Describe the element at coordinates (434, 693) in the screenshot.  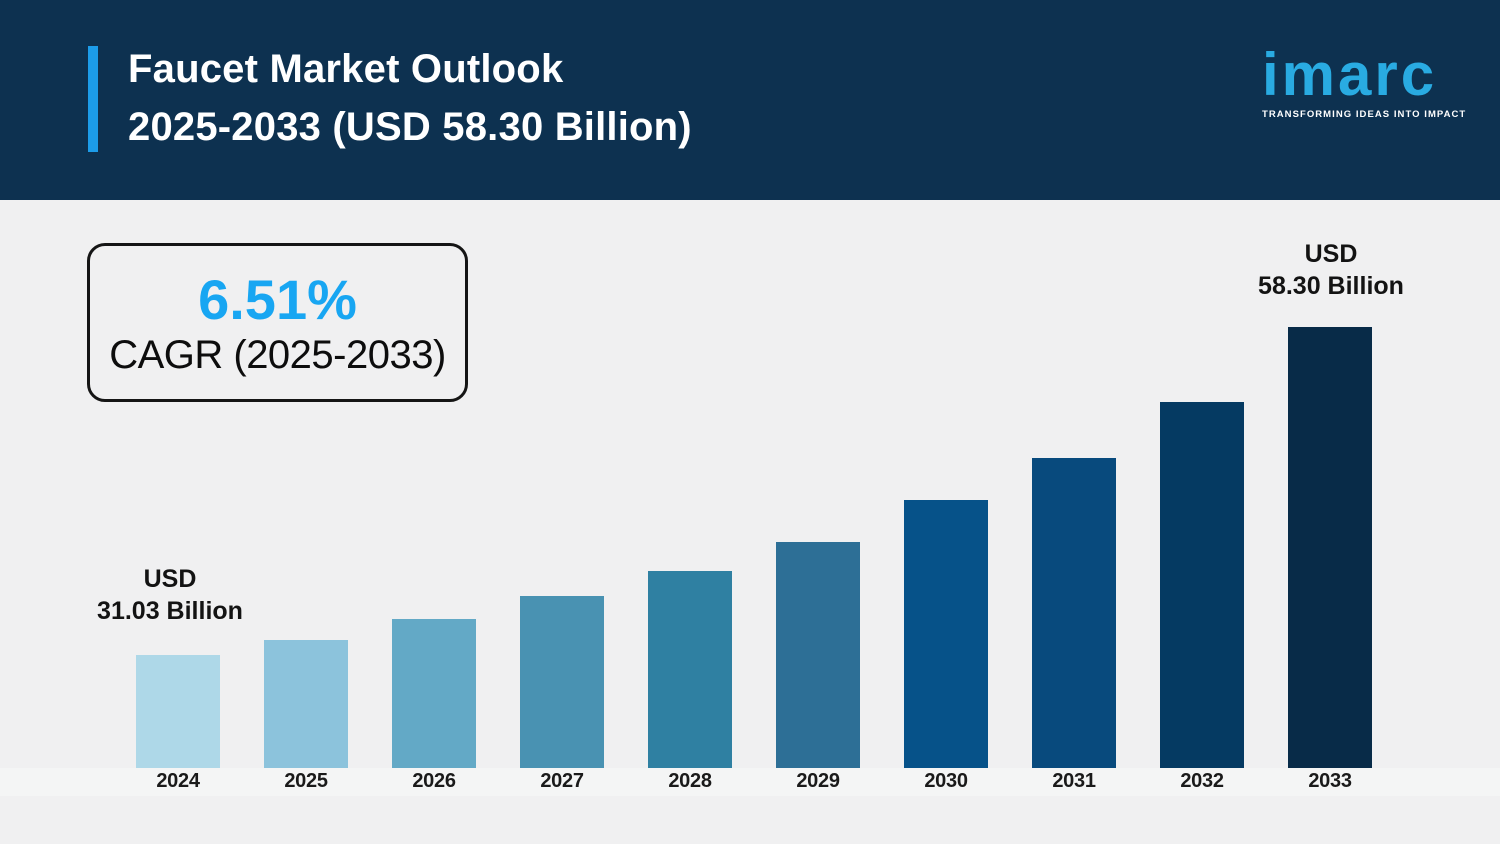
I see `bar-2026` at that location.